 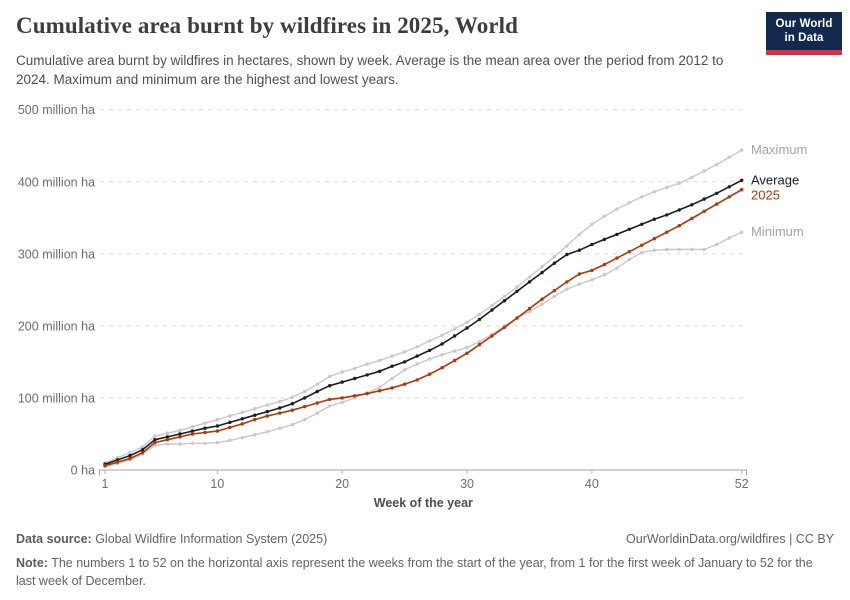 I want to click on series-label-minimum: Minimum, so click(x=777, y=231).